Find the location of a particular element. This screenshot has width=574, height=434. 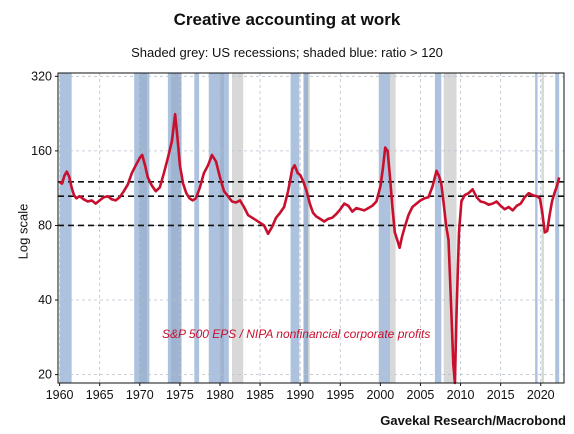

y-tick-label: 80 is located at coordinates (45, 225).